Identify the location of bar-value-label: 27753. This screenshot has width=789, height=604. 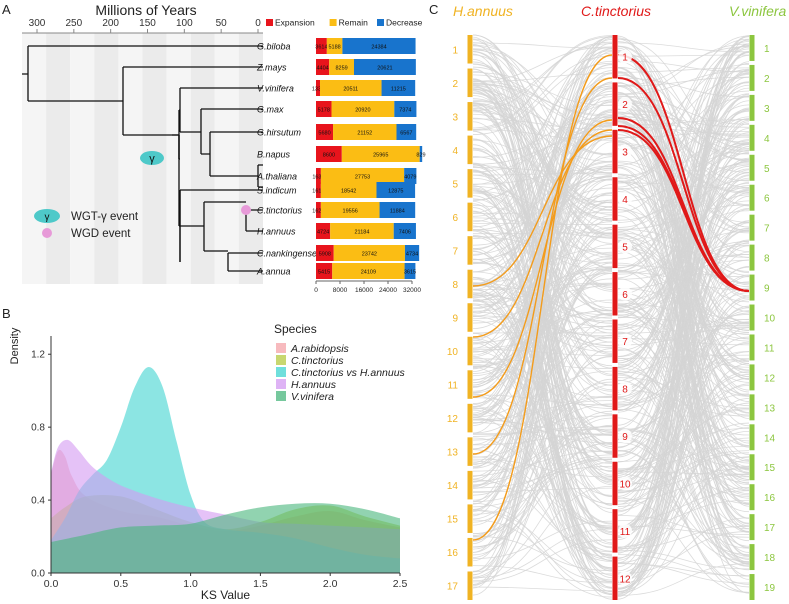
(362, 178).